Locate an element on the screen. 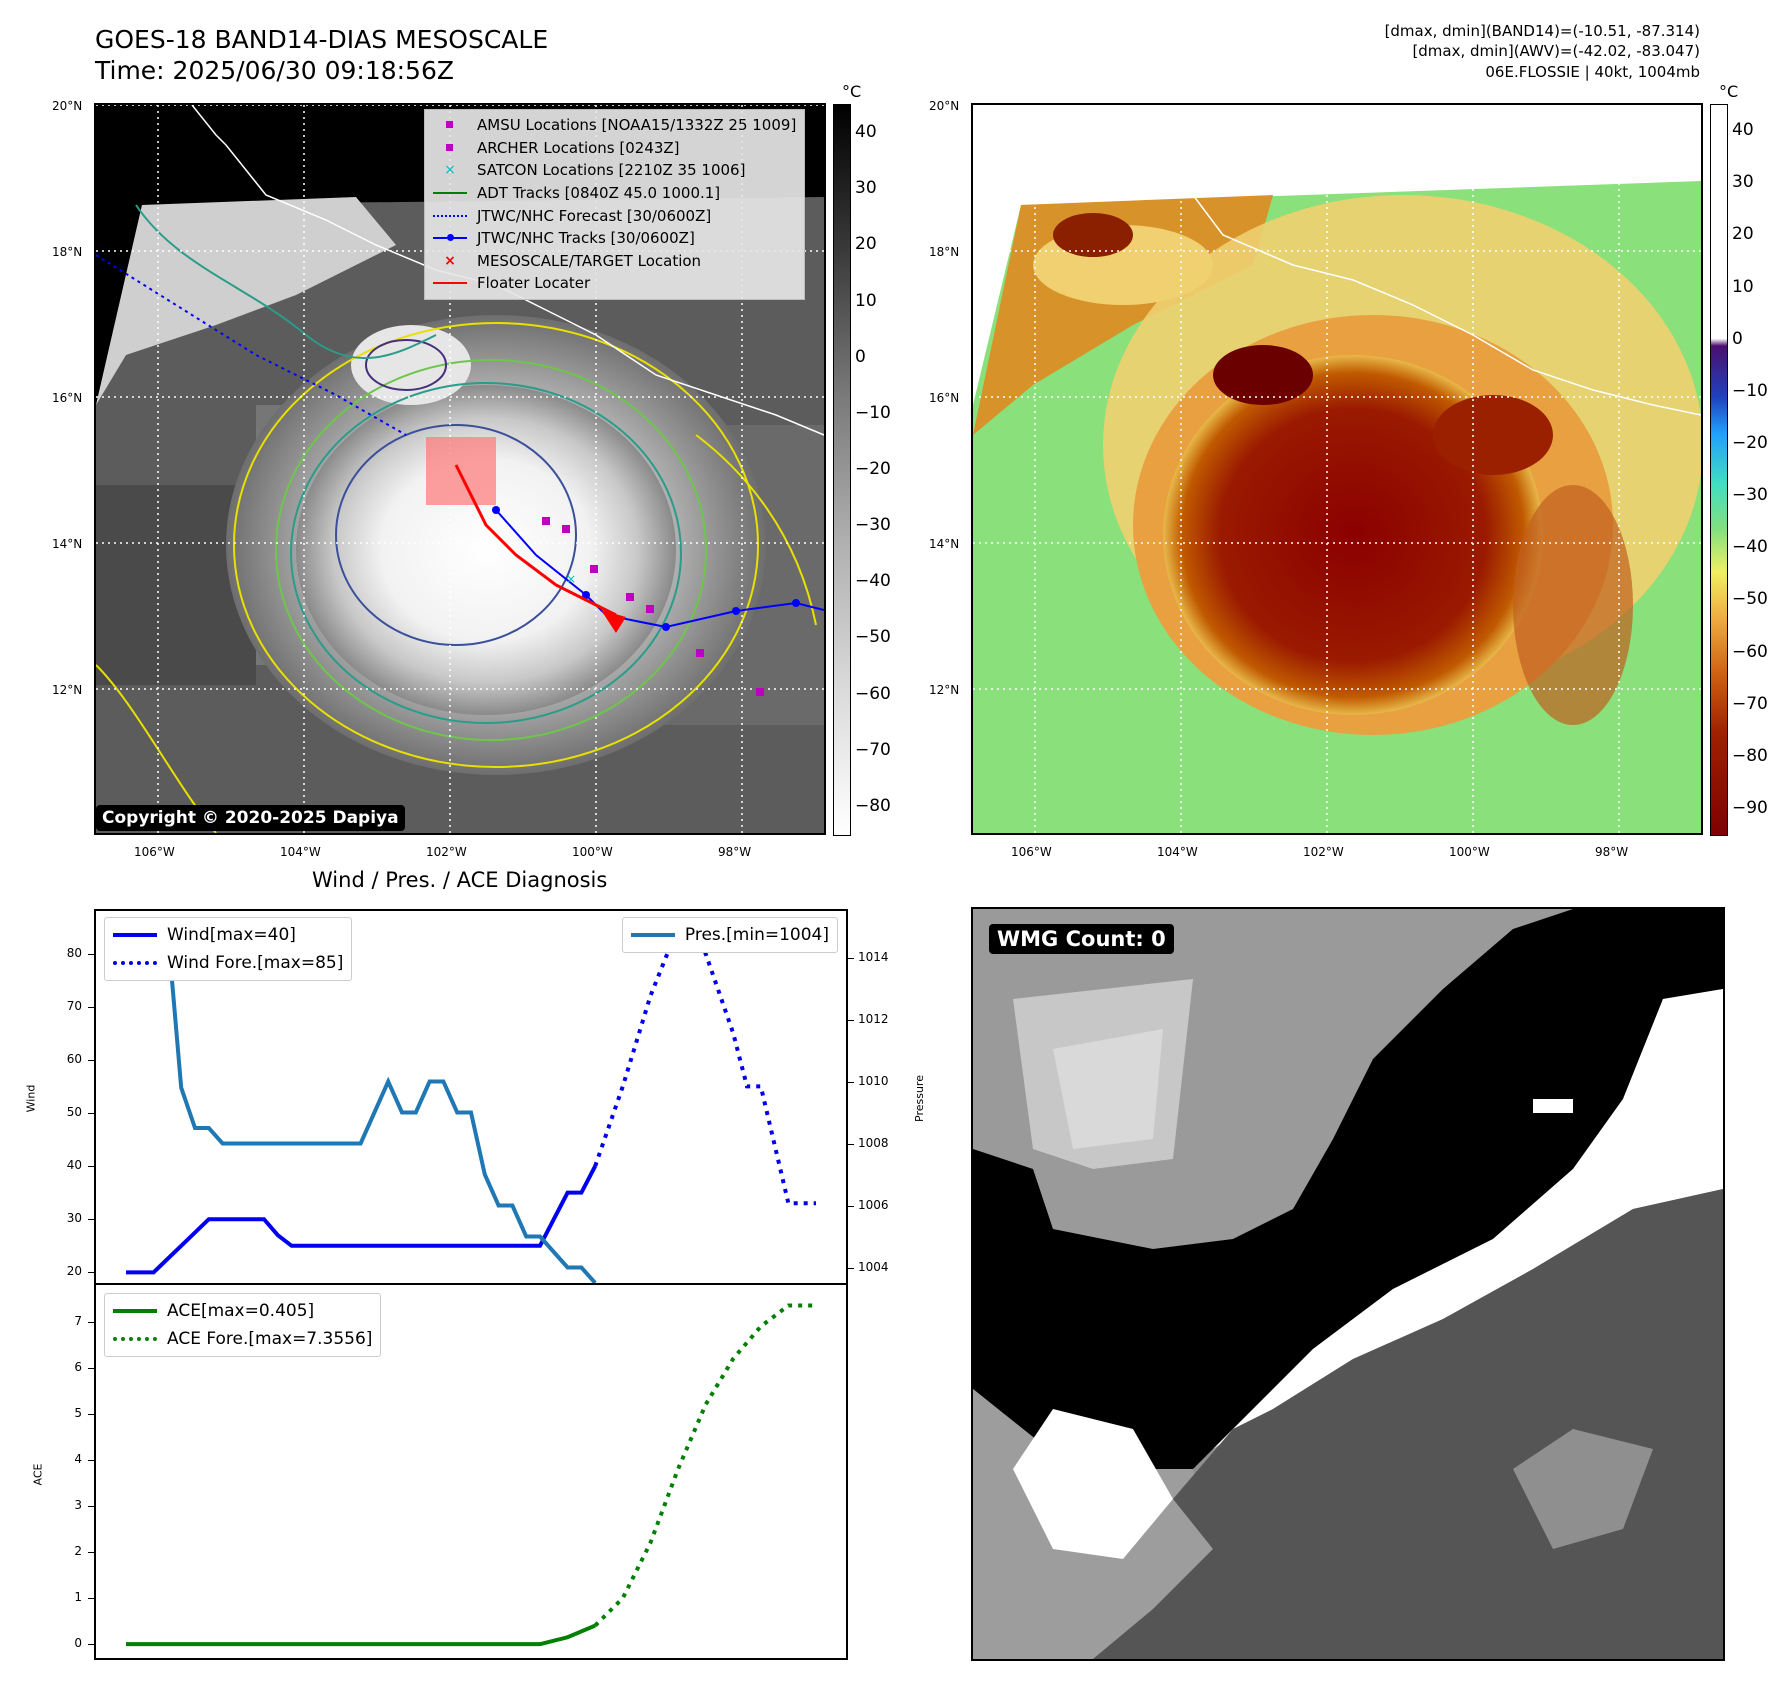 The height and width of the screenshot is (1693, 1788). wmg-count-badge: WMG Count: 0 is located at coordinates (1081, 939).